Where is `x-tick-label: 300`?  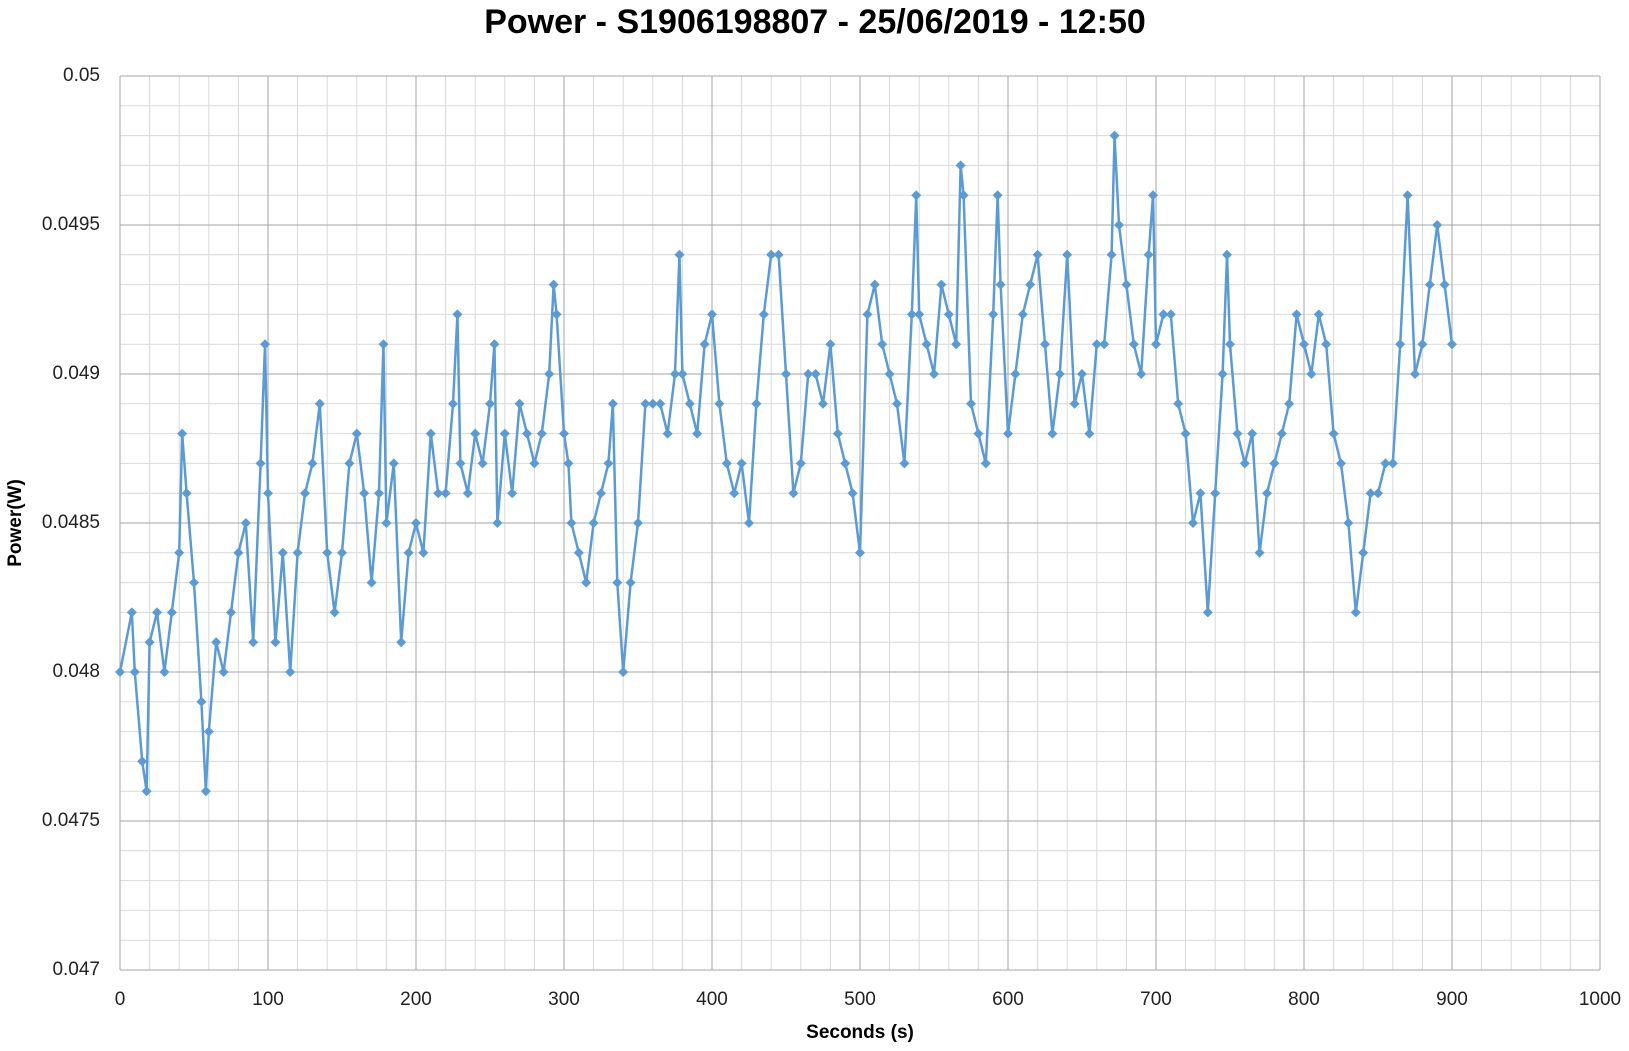 x-tick-label: 300 is located at coordinates (564, 999).